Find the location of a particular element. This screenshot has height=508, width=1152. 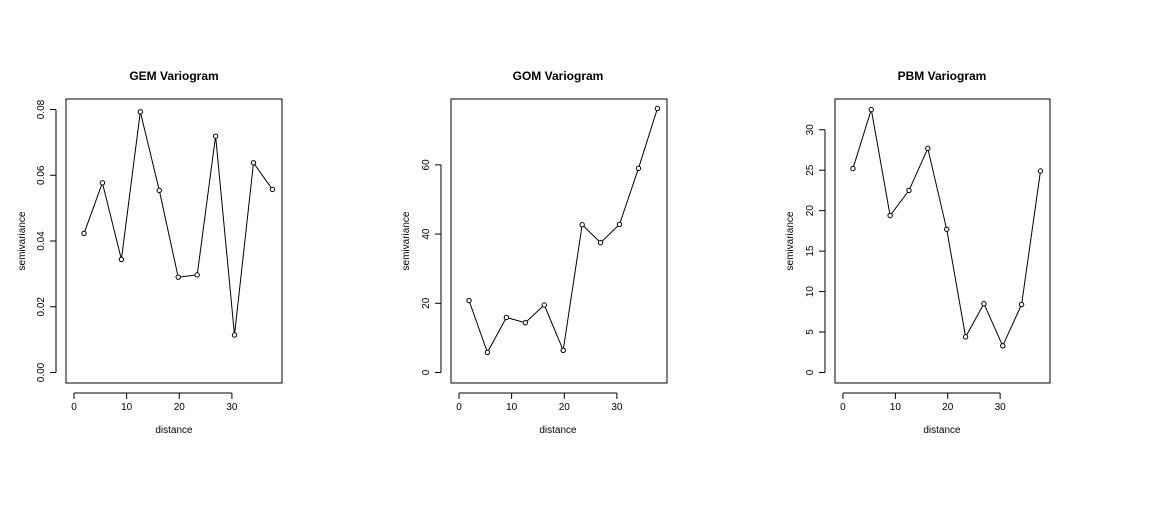

y-tick-label: 60 is located at coordinates (426, 165).